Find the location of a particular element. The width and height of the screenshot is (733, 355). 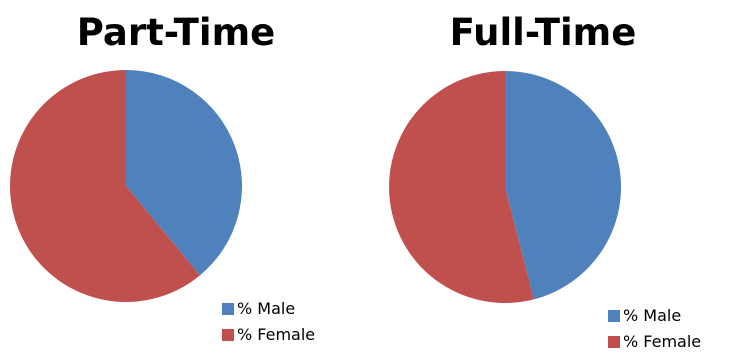

chart-title: Full-Time is located at coordinates (543, 32).